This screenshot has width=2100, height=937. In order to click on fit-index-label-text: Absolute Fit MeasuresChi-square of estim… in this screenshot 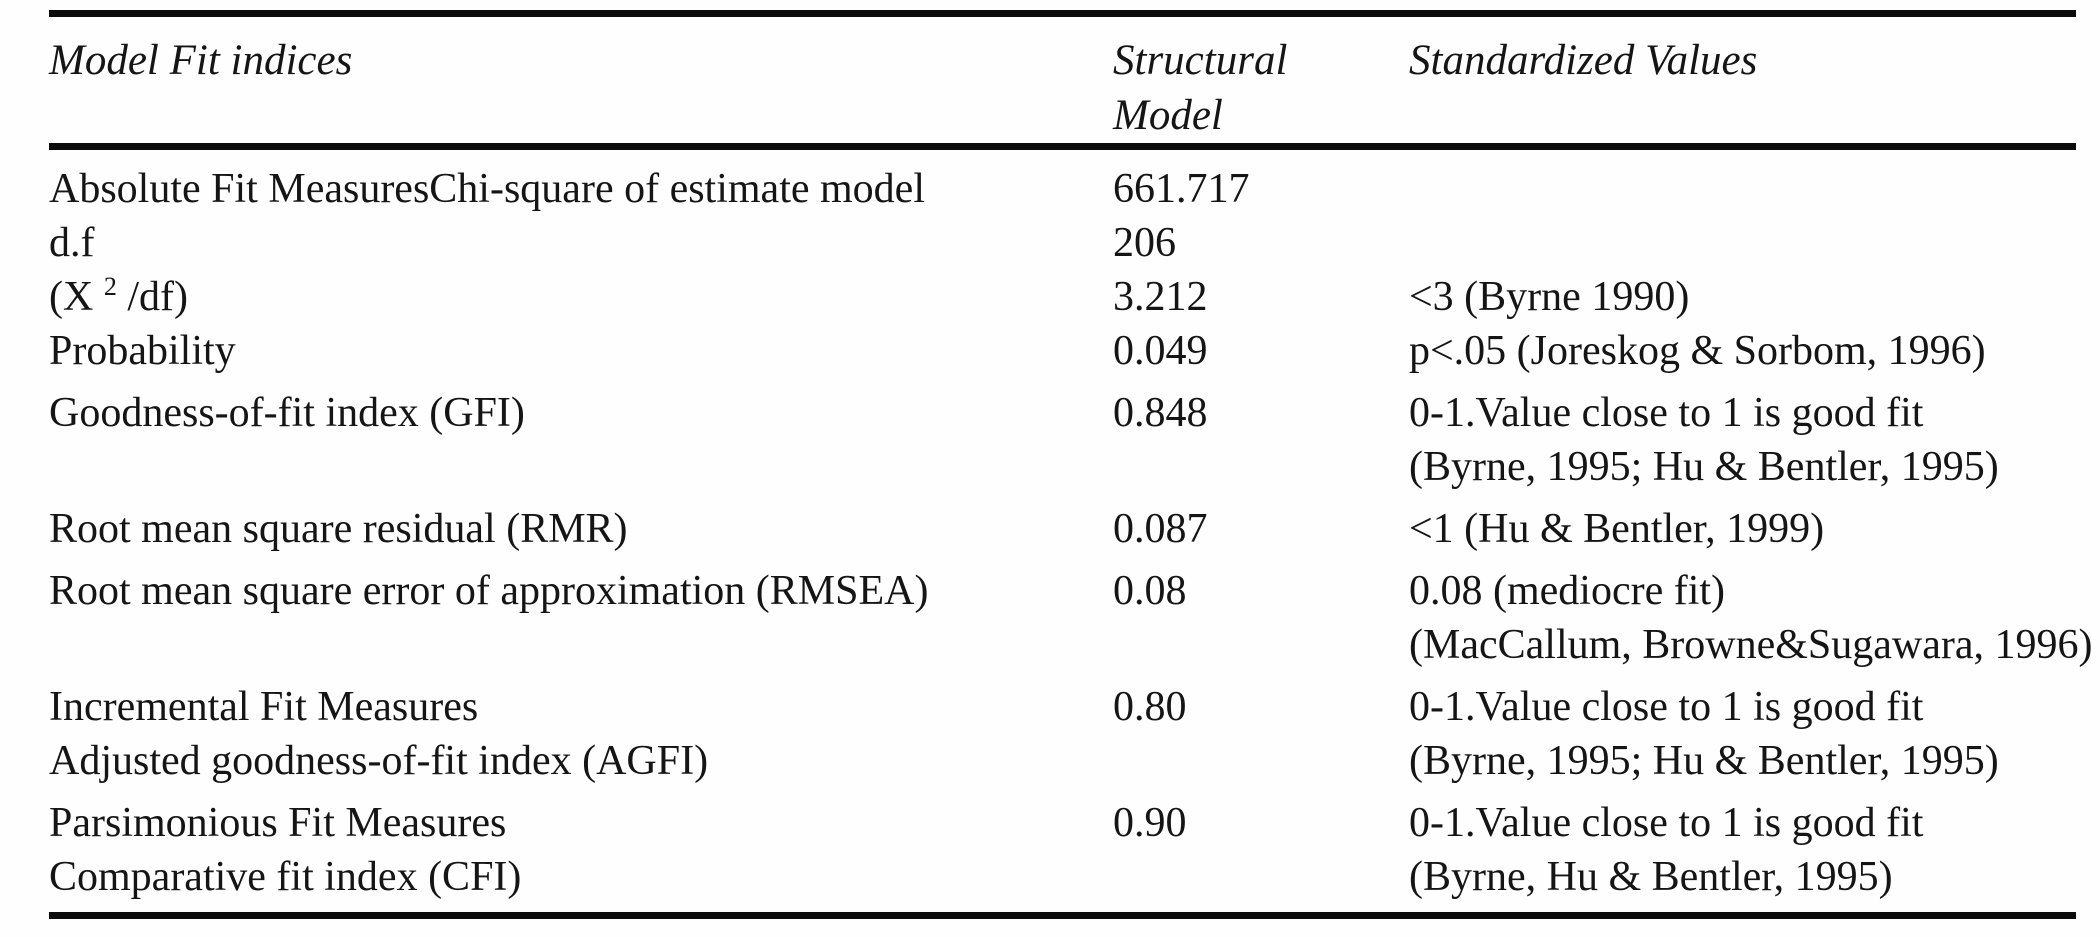, I will do `click(487, 189)`.